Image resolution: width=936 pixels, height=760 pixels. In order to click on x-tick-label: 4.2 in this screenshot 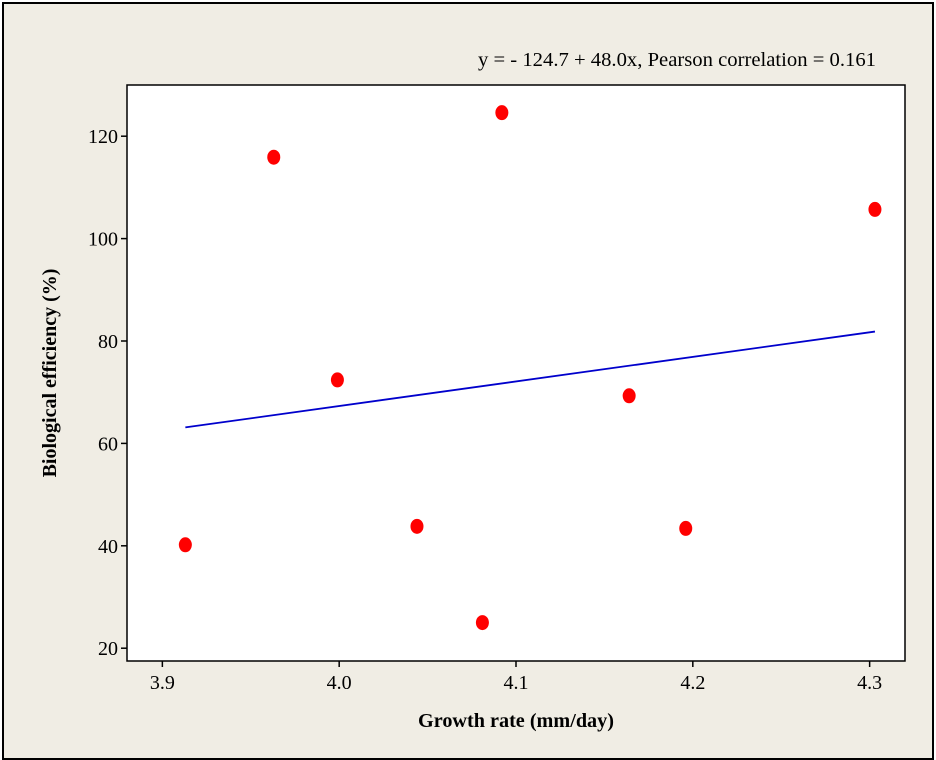, I will do `click(692, 683)`.